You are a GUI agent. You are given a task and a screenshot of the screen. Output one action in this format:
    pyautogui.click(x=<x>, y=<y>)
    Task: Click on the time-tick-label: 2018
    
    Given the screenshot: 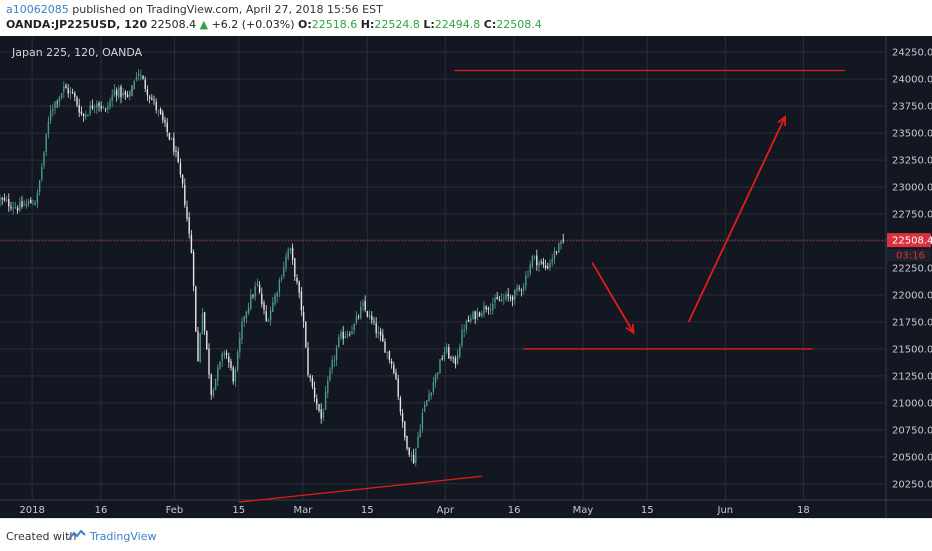 What is the action you would take?
    pyautogui.click(x=31, y=510)
    